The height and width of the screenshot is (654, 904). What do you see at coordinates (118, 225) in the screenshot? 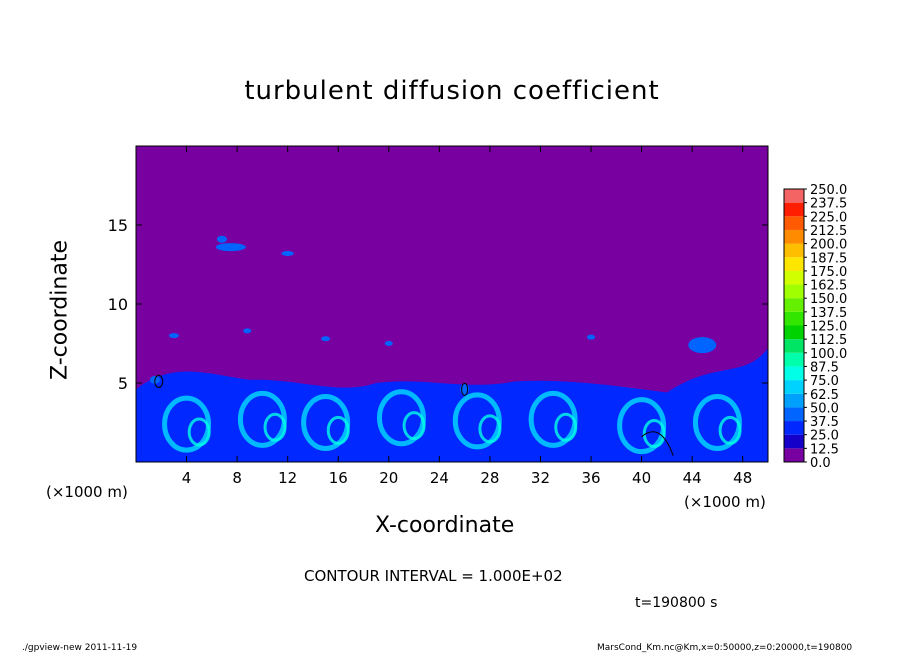
I see `y-tick-label: 15` at bounding box center [118, 225].